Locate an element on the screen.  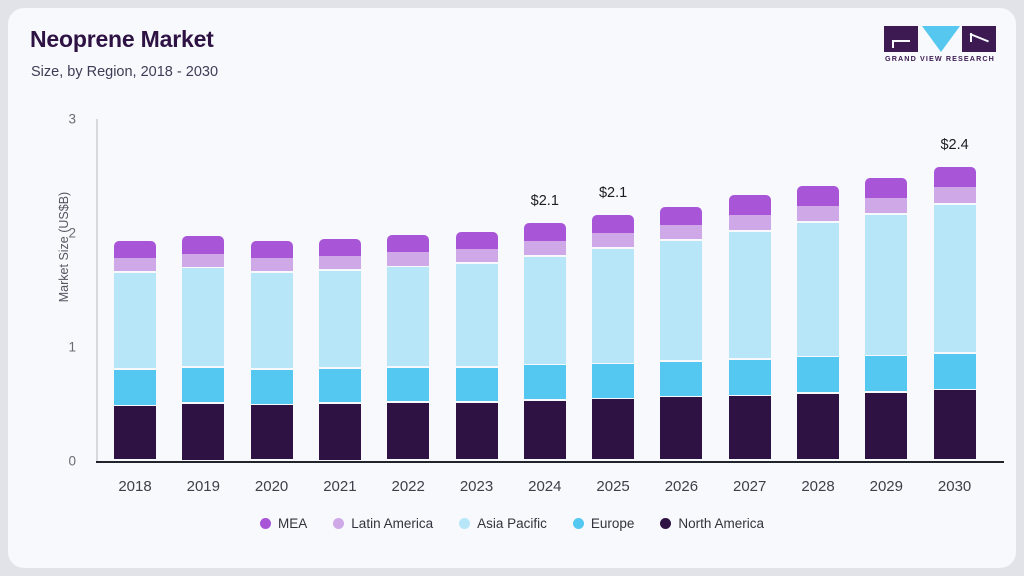
bar-group-2029 is located at coordinates (886, 290).